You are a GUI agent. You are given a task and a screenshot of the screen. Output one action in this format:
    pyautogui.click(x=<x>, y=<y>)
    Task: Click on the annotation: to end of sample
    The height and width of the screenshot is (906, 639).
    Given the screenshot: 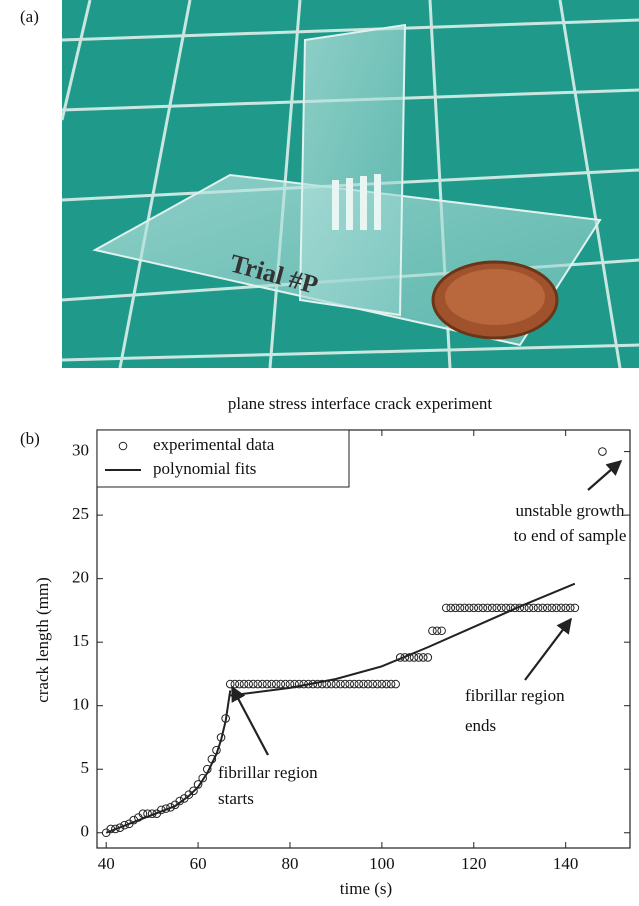 What is the action you would take?
    pyautogui.click(x=570, y=535)
    